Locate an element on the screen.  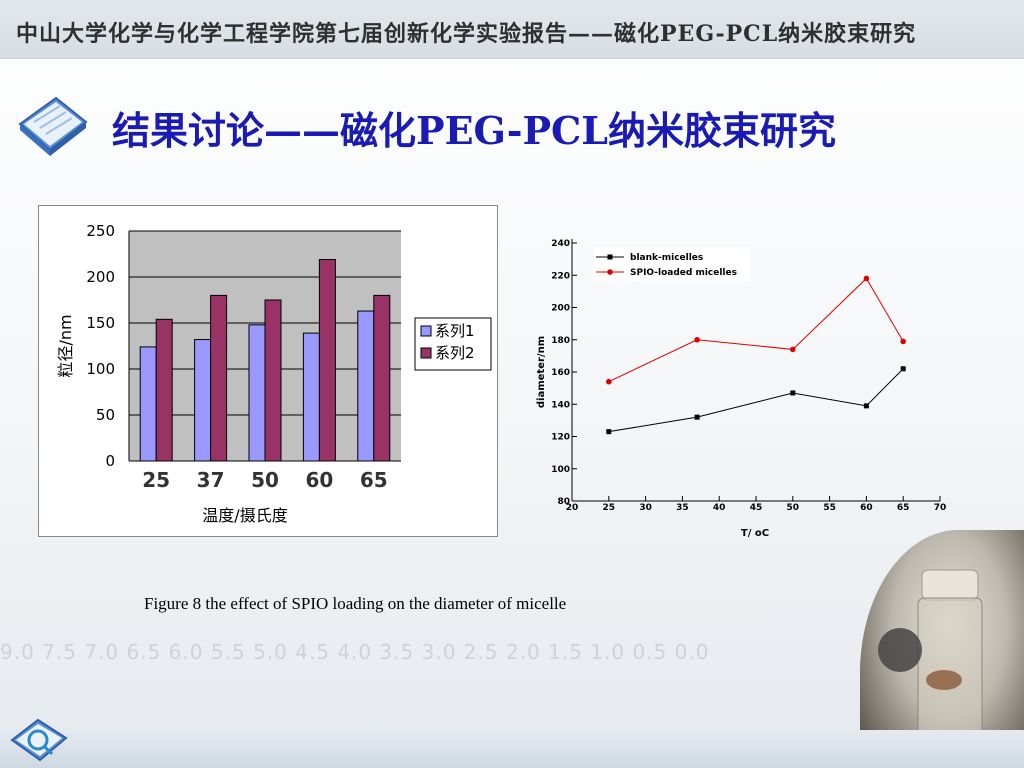
book-icon is located at coordinates (53, 126).